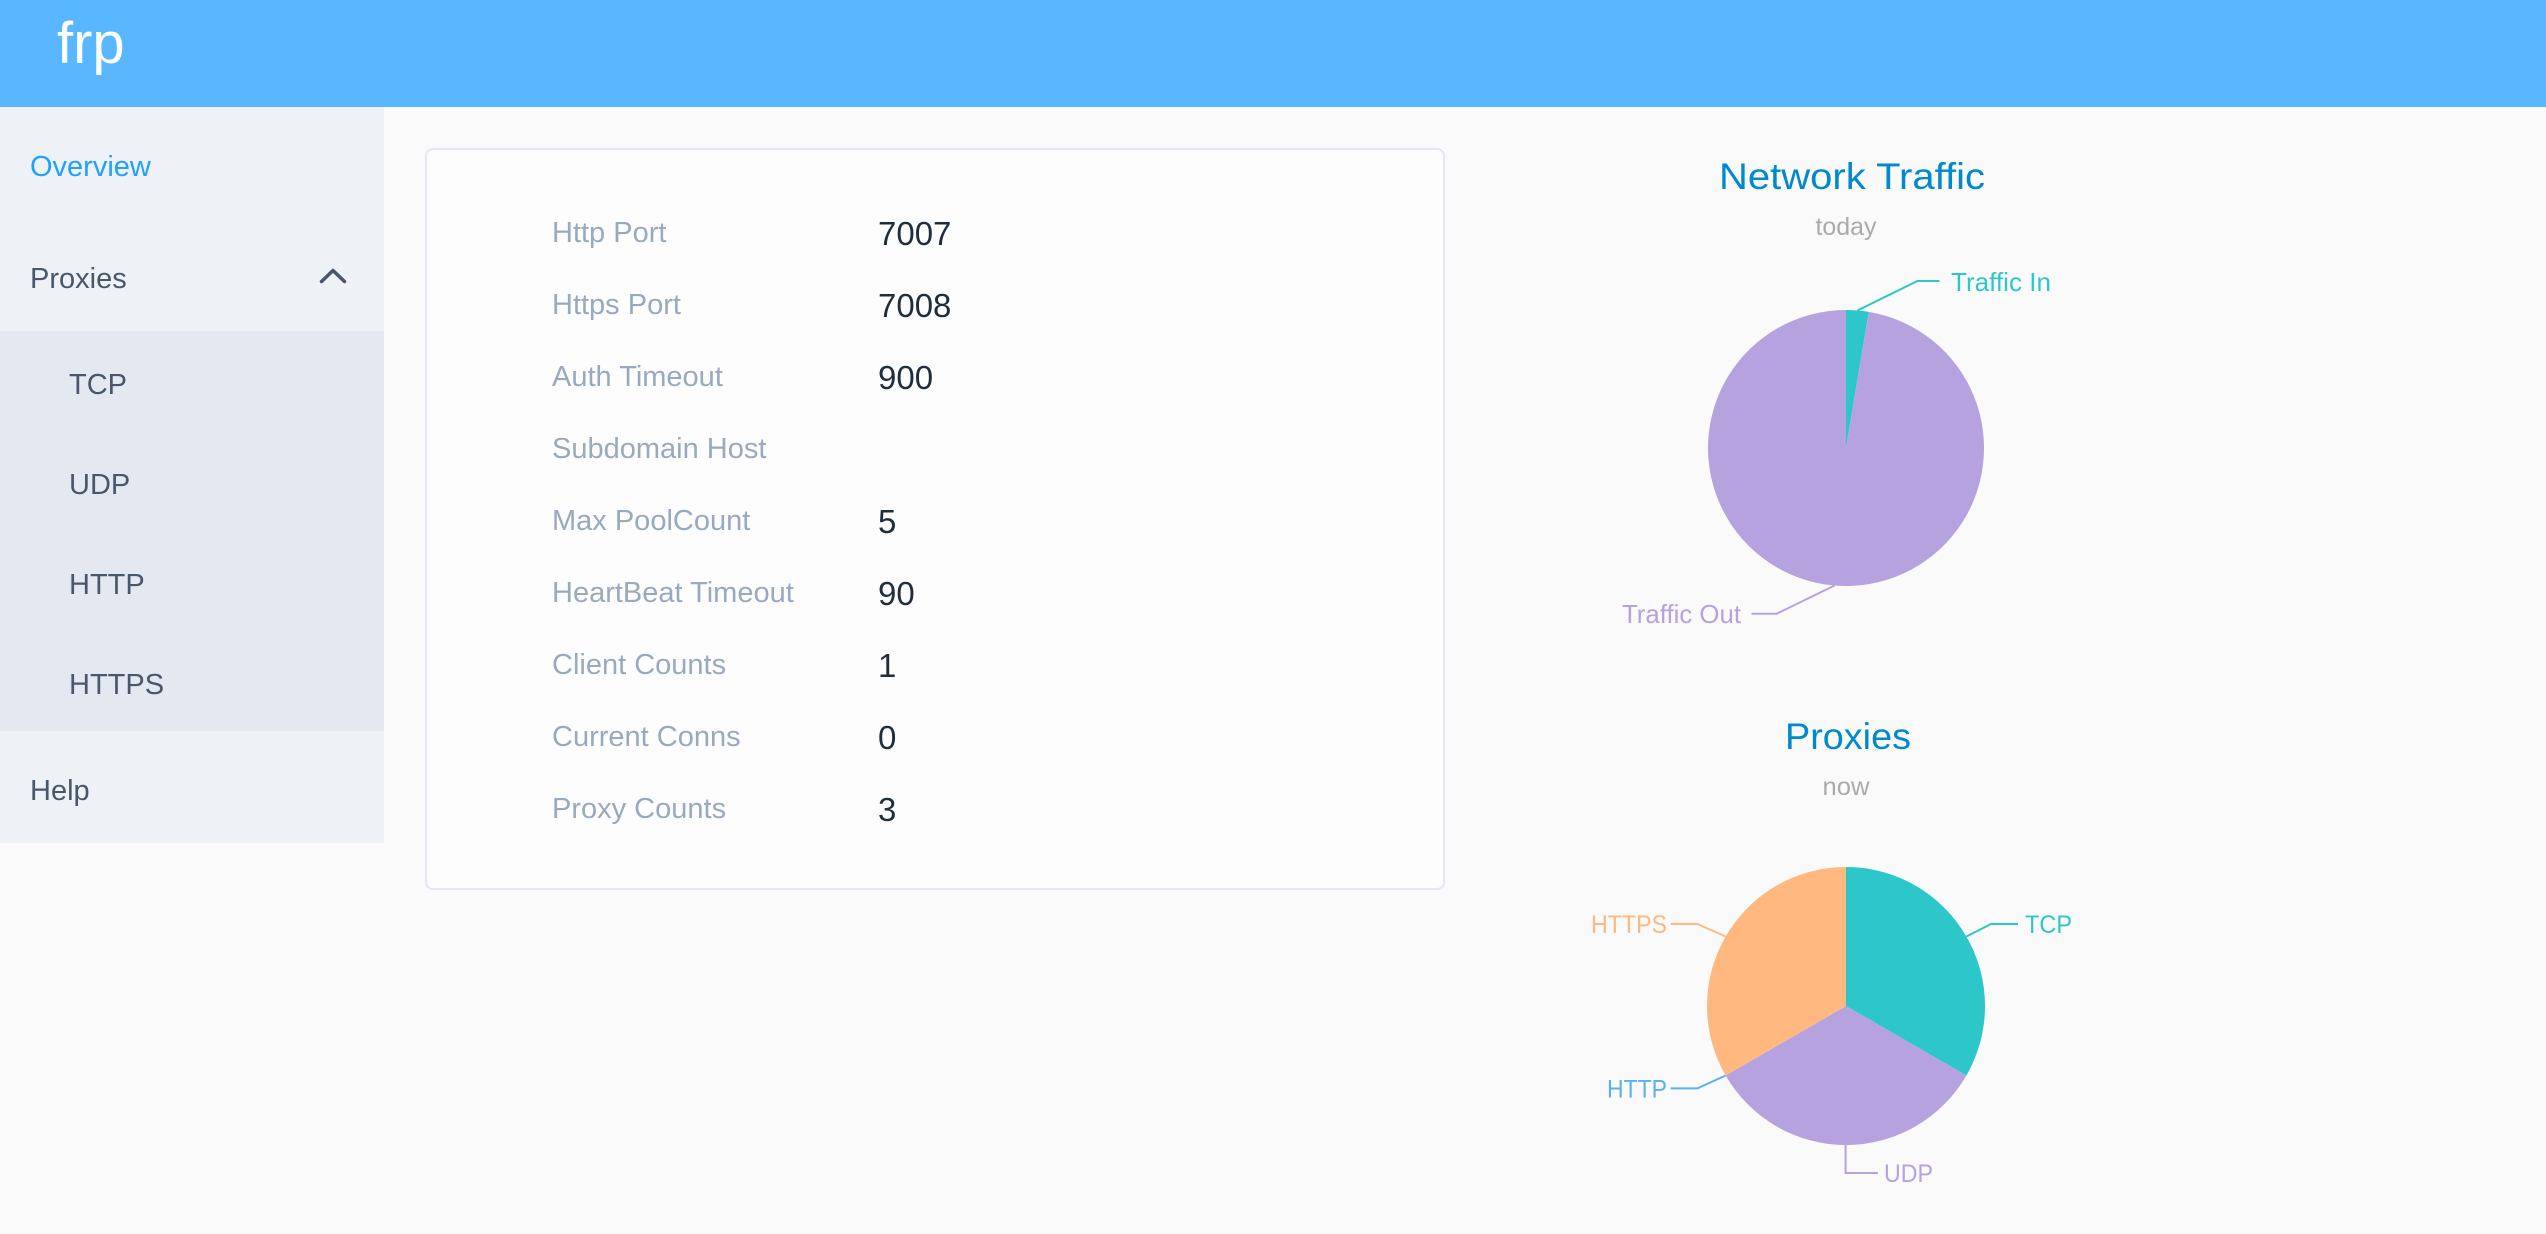  What do you see at coordinates (1852, 176) in the screenshot?
I see `svg-text: Network Traffic` at bounding box center [1852, 176].